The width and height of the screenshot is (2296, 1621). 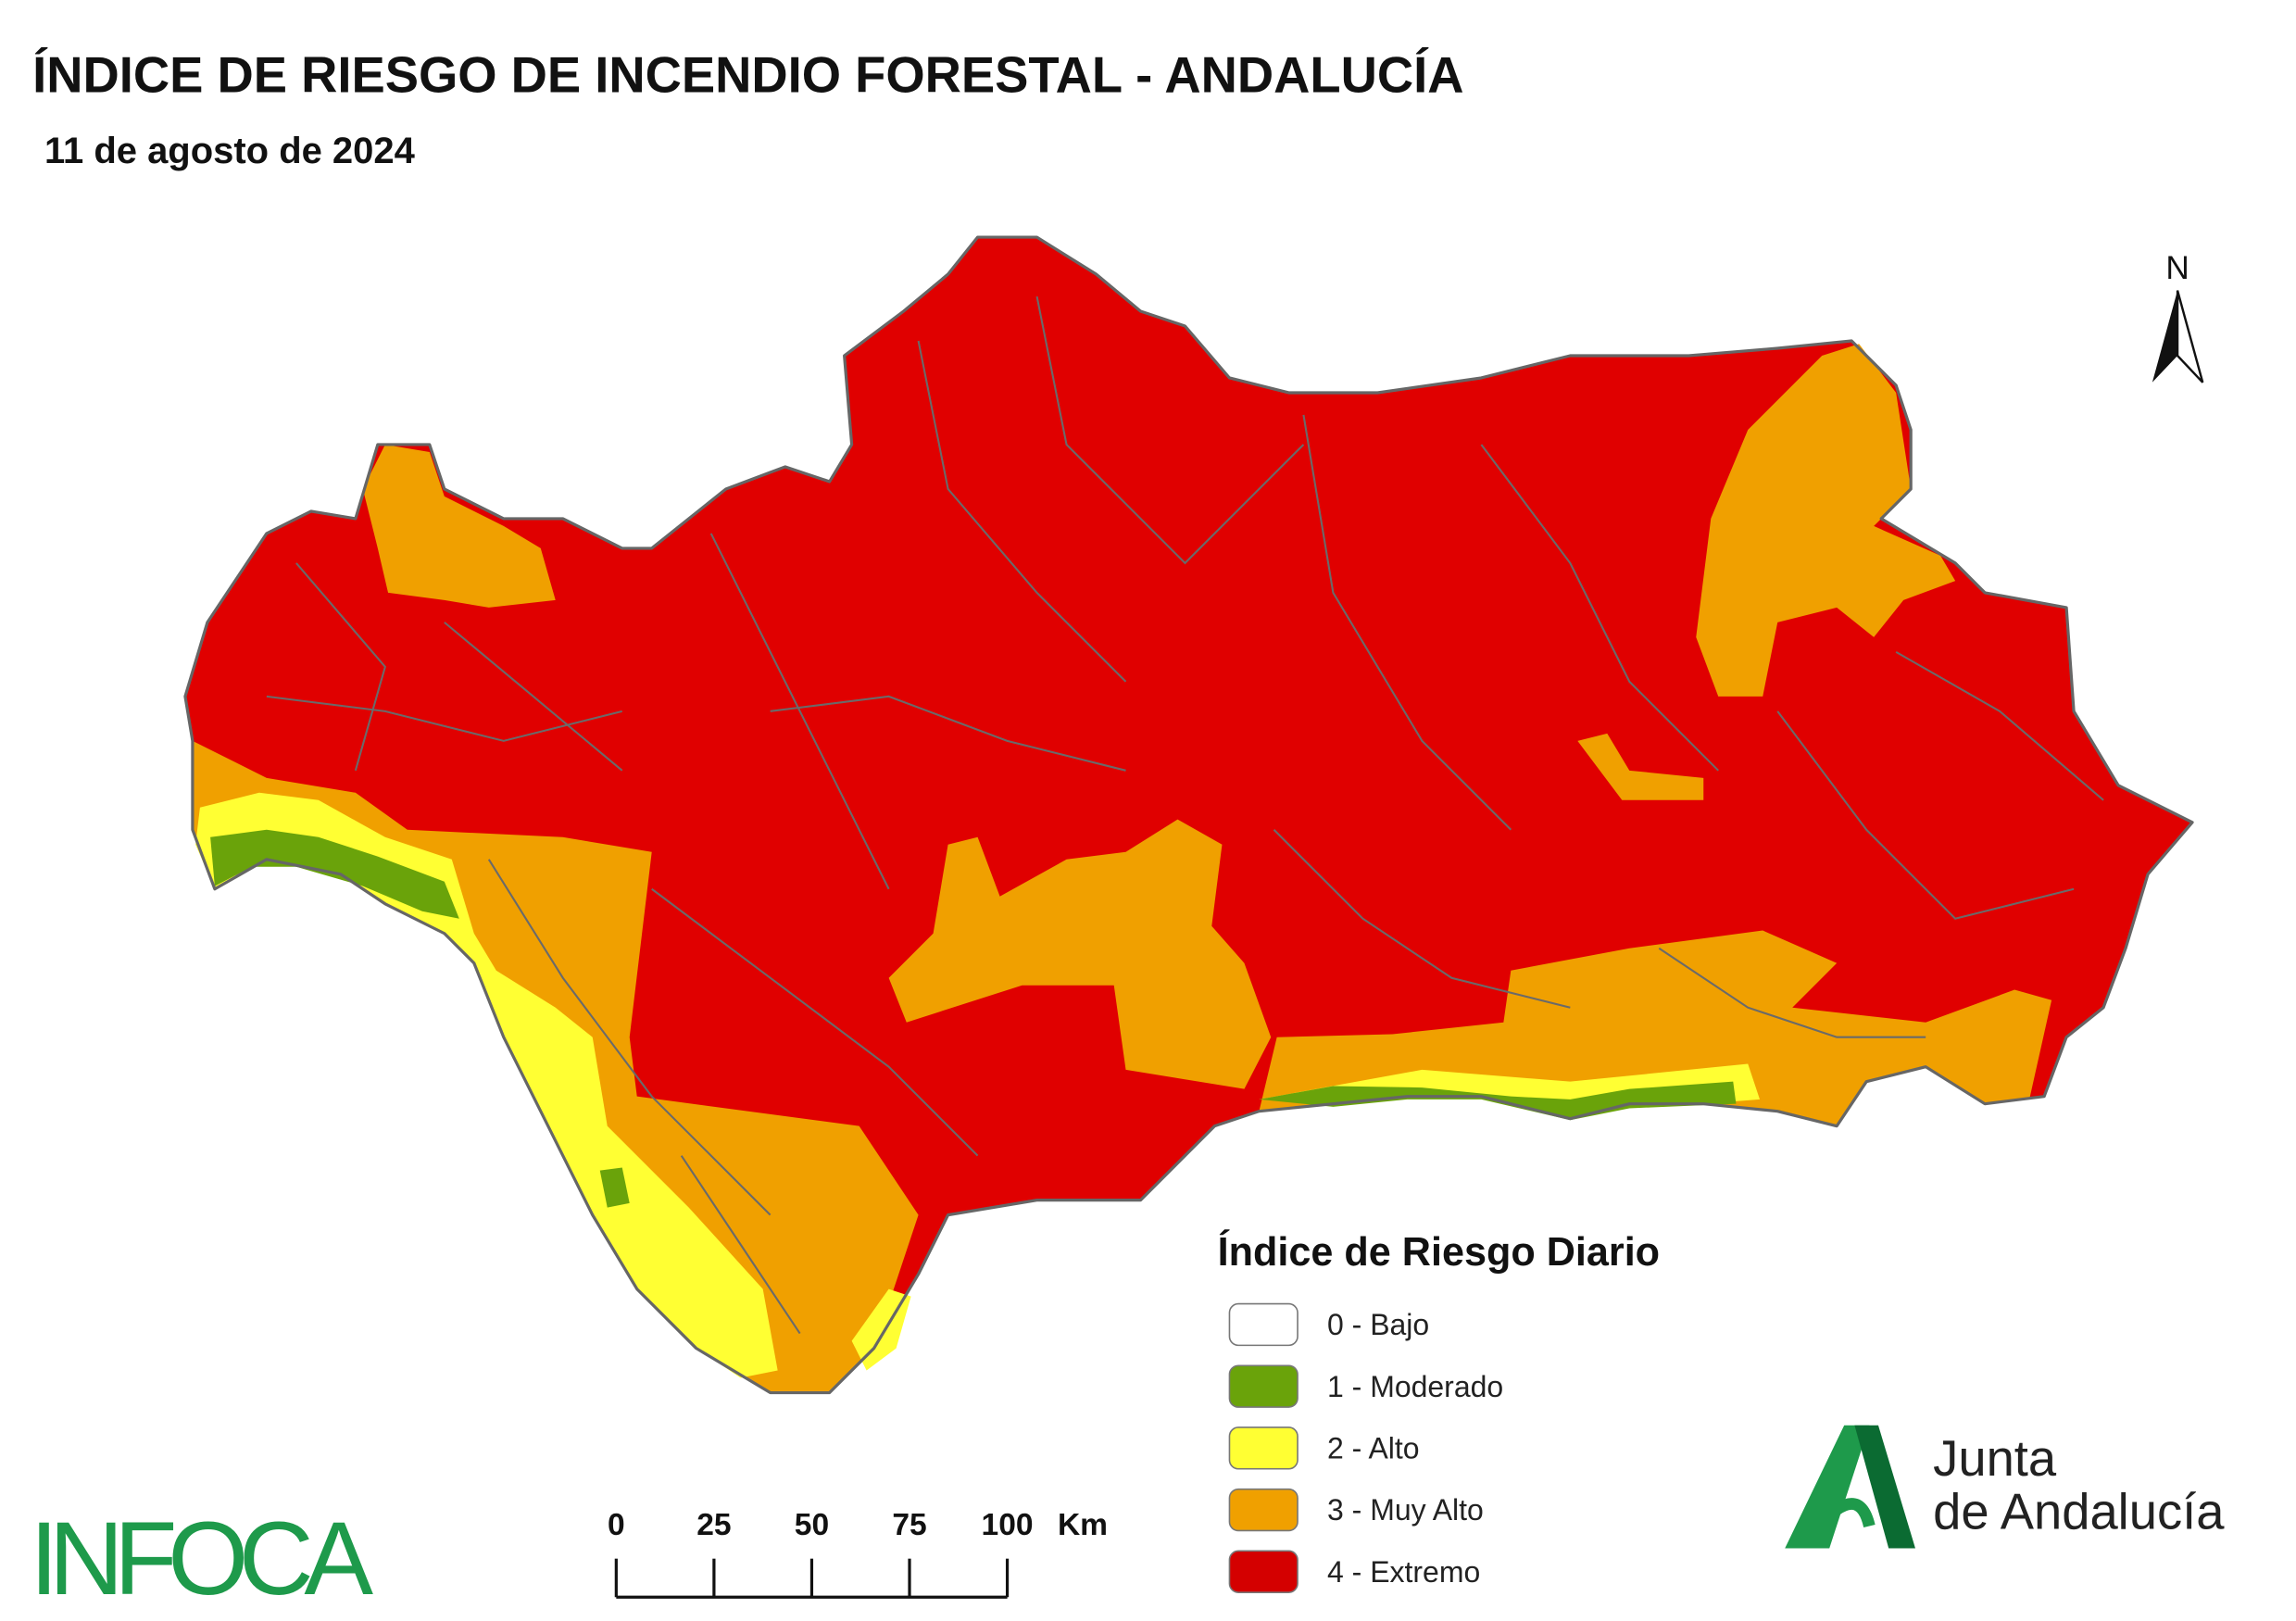 What do you see at coordinates (1415, 1386) in the screenshot?
I see `legend-label: 1 - Moderado` at bounding box center [1415, 1386].